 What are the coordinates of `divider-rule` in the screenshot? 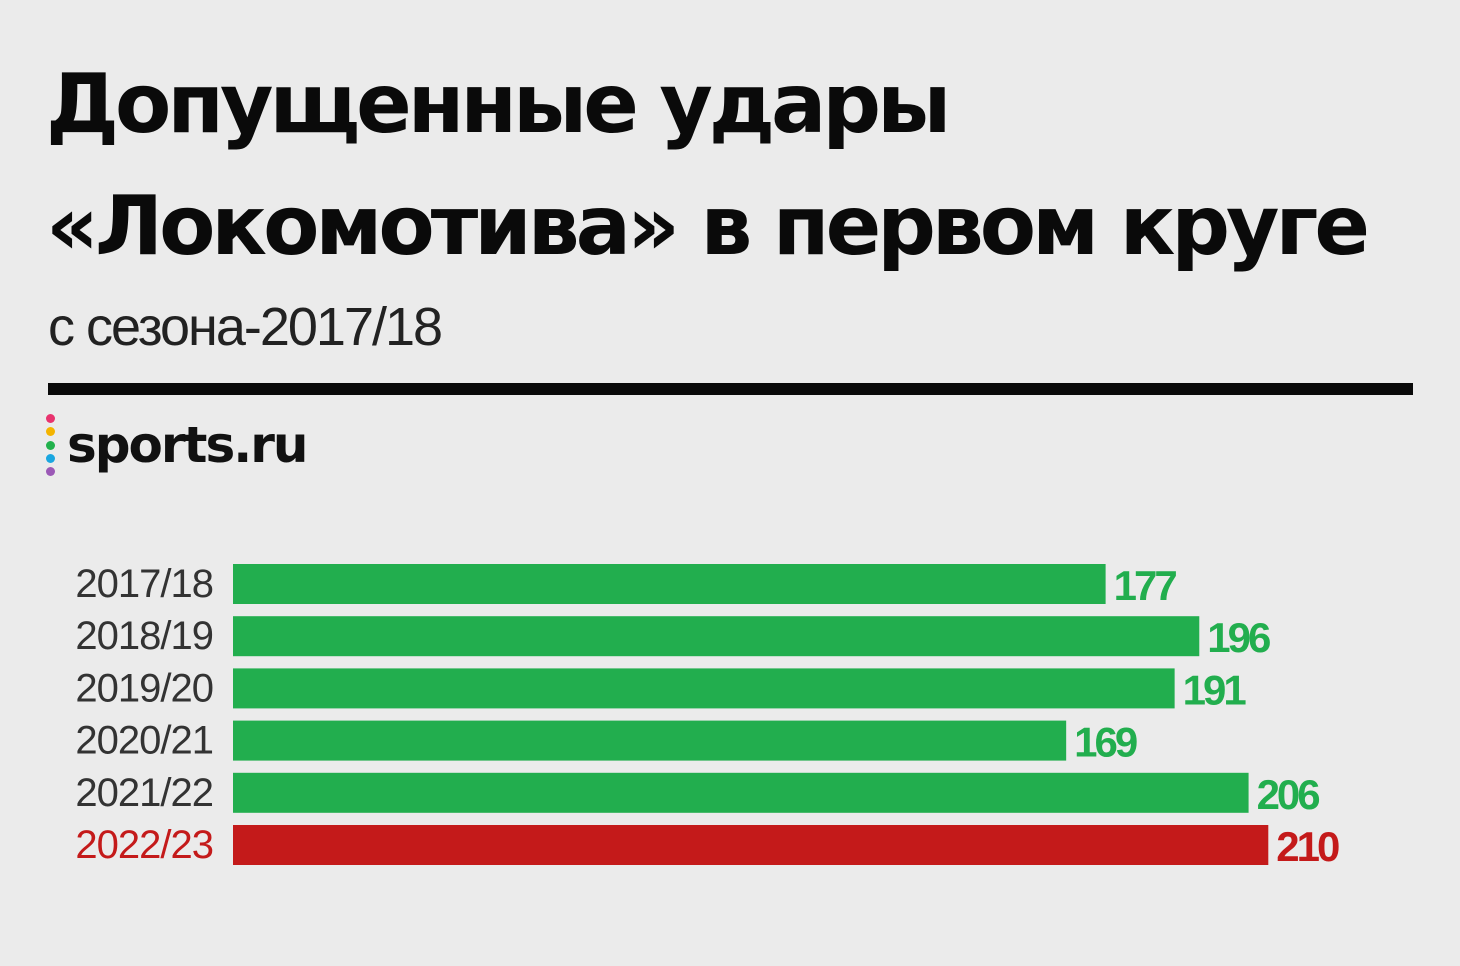 It's located at (730, 389).